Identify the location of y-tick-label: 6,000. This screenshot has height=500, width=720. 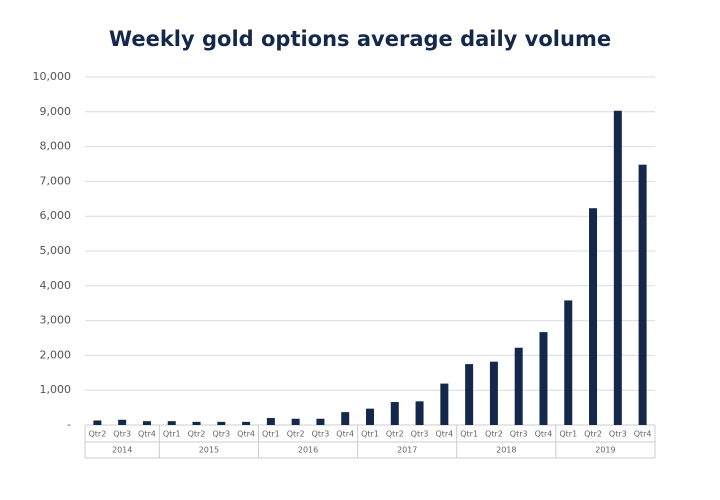
(56, 215).